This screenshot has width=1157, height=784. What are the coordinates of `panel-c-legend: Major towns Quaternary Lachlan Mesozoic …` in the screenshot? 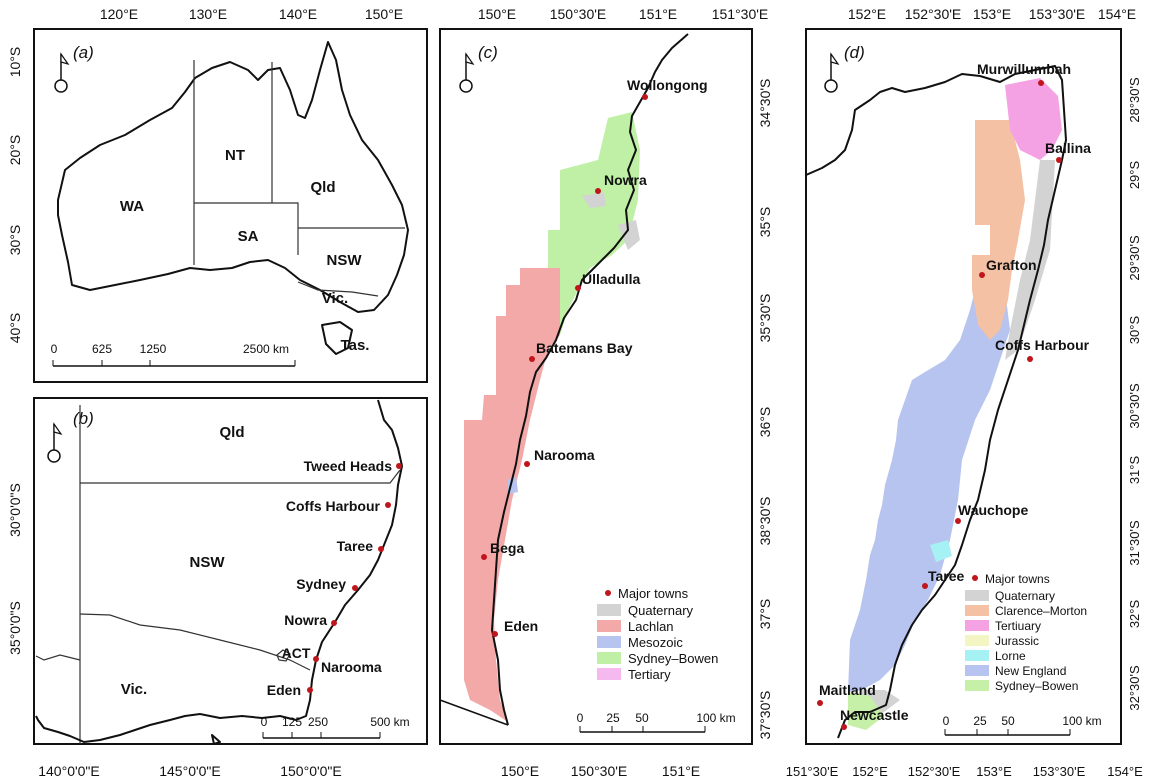 It's located at (657, 634).